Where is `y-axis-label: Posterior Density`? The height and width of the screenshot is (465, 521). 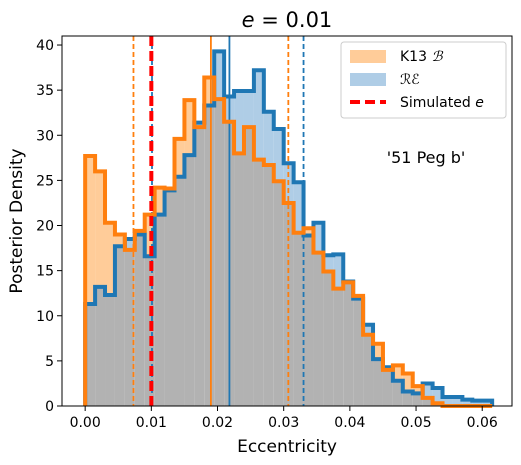
y-axis-label: Posterior Density is located at coordinates (17, 220).